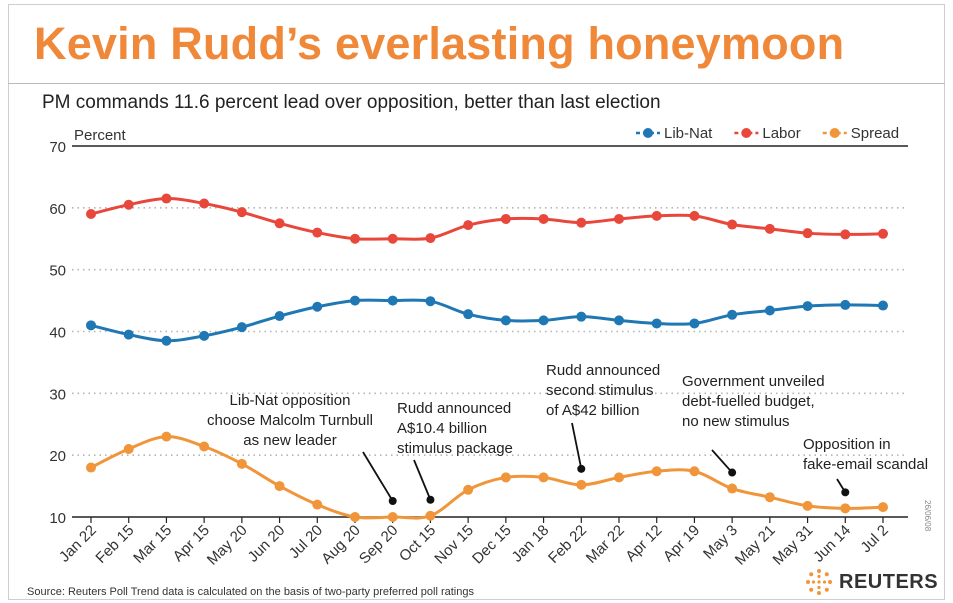 This screenshot has height=603, width=953. What do you see at coordinates (57, 333) in the screenshot?
I see `y-tick-label: 40` at bounding box center [57, 333].